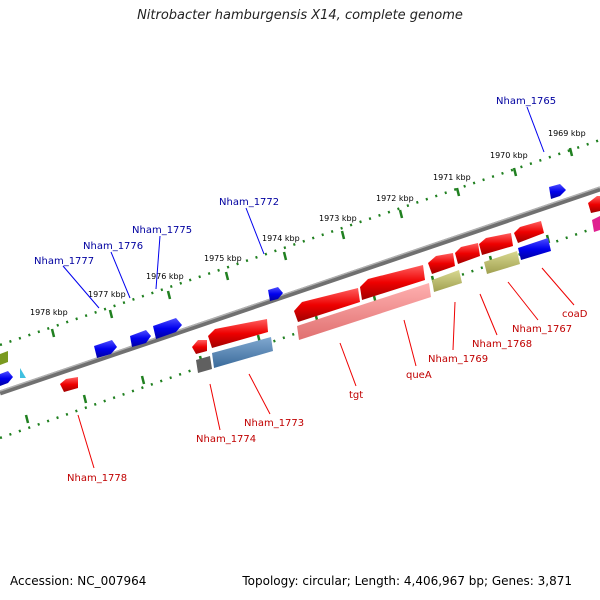 The image size is (600, 600). What do you see at coordinates (140, 338) in the screenshot?
I see `gene-arrow-nham1776` at bounding box center [140, 338].